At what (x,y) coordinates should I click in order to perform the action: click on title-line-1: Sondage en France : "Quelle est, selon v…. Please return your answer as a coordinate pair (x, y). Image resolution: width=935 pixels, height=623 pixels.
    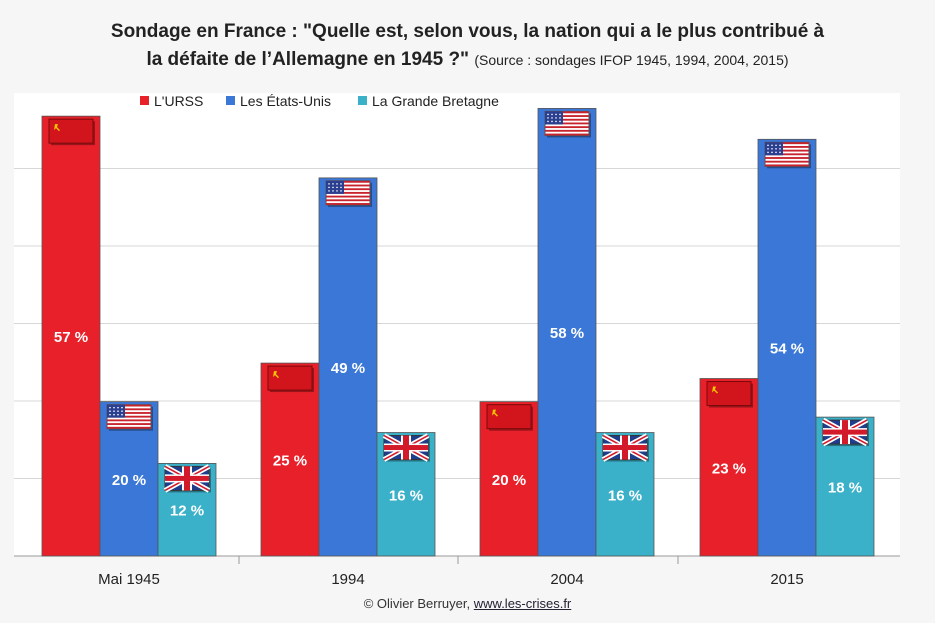
    Looking at the image, I should click on (467, 31).